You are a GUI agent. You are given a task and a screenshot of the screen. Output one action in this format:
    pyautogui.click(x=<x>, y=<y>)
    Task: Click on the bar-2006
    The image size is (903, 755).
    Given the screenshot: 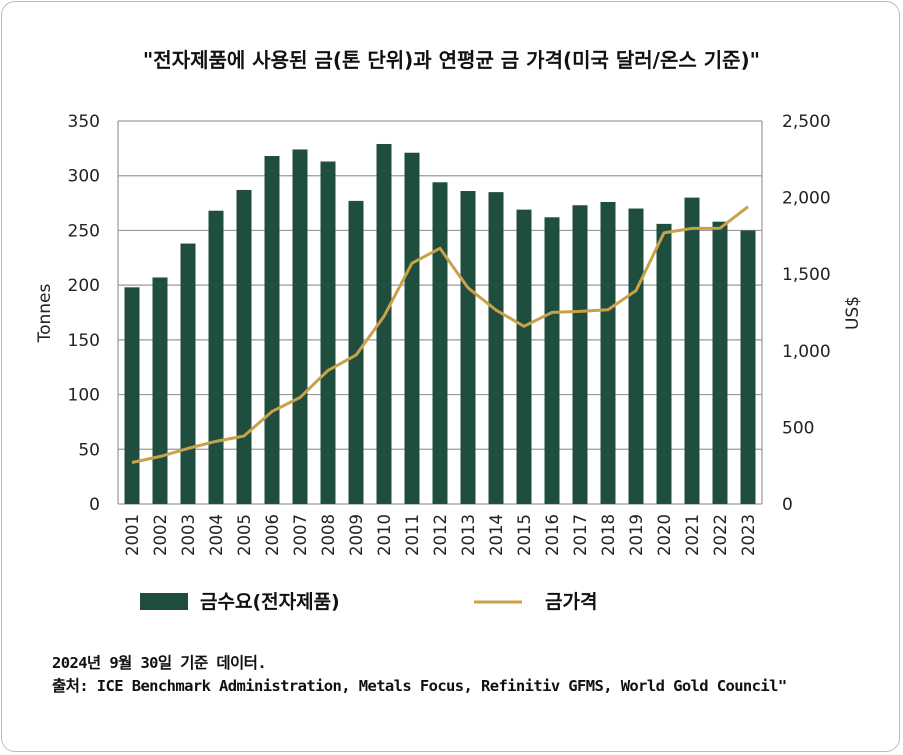 What is the action you would take?
    pyautogui.click(x=272, y=330)
    